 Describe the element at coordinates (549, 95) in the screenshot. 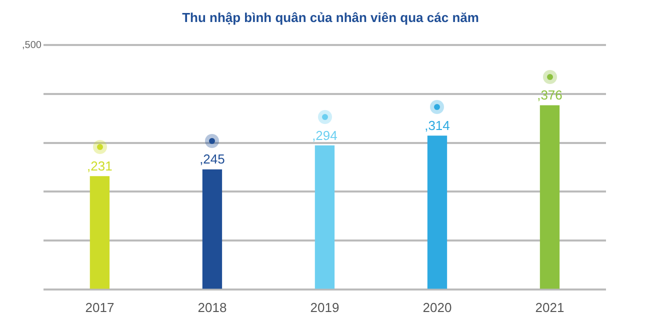

I see `data-label: ,376` at that location.